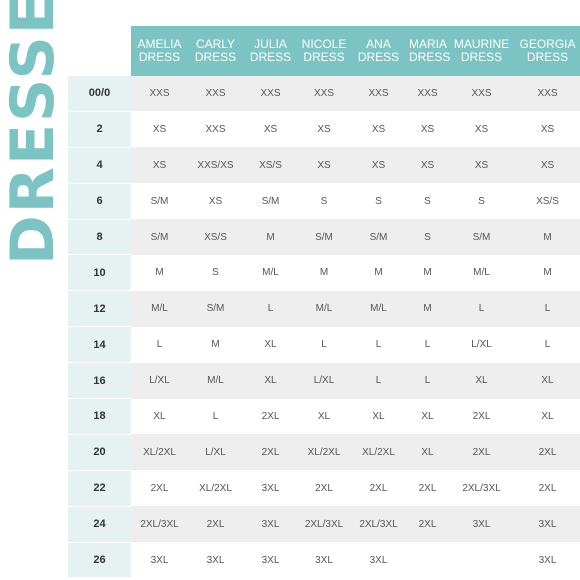 The height and width of the screenshot is (580, 580). What do you see at coordinates (428, 44) in the screenshot?
I see `column-header-name: MARIA` at bounding box center [428, 44].